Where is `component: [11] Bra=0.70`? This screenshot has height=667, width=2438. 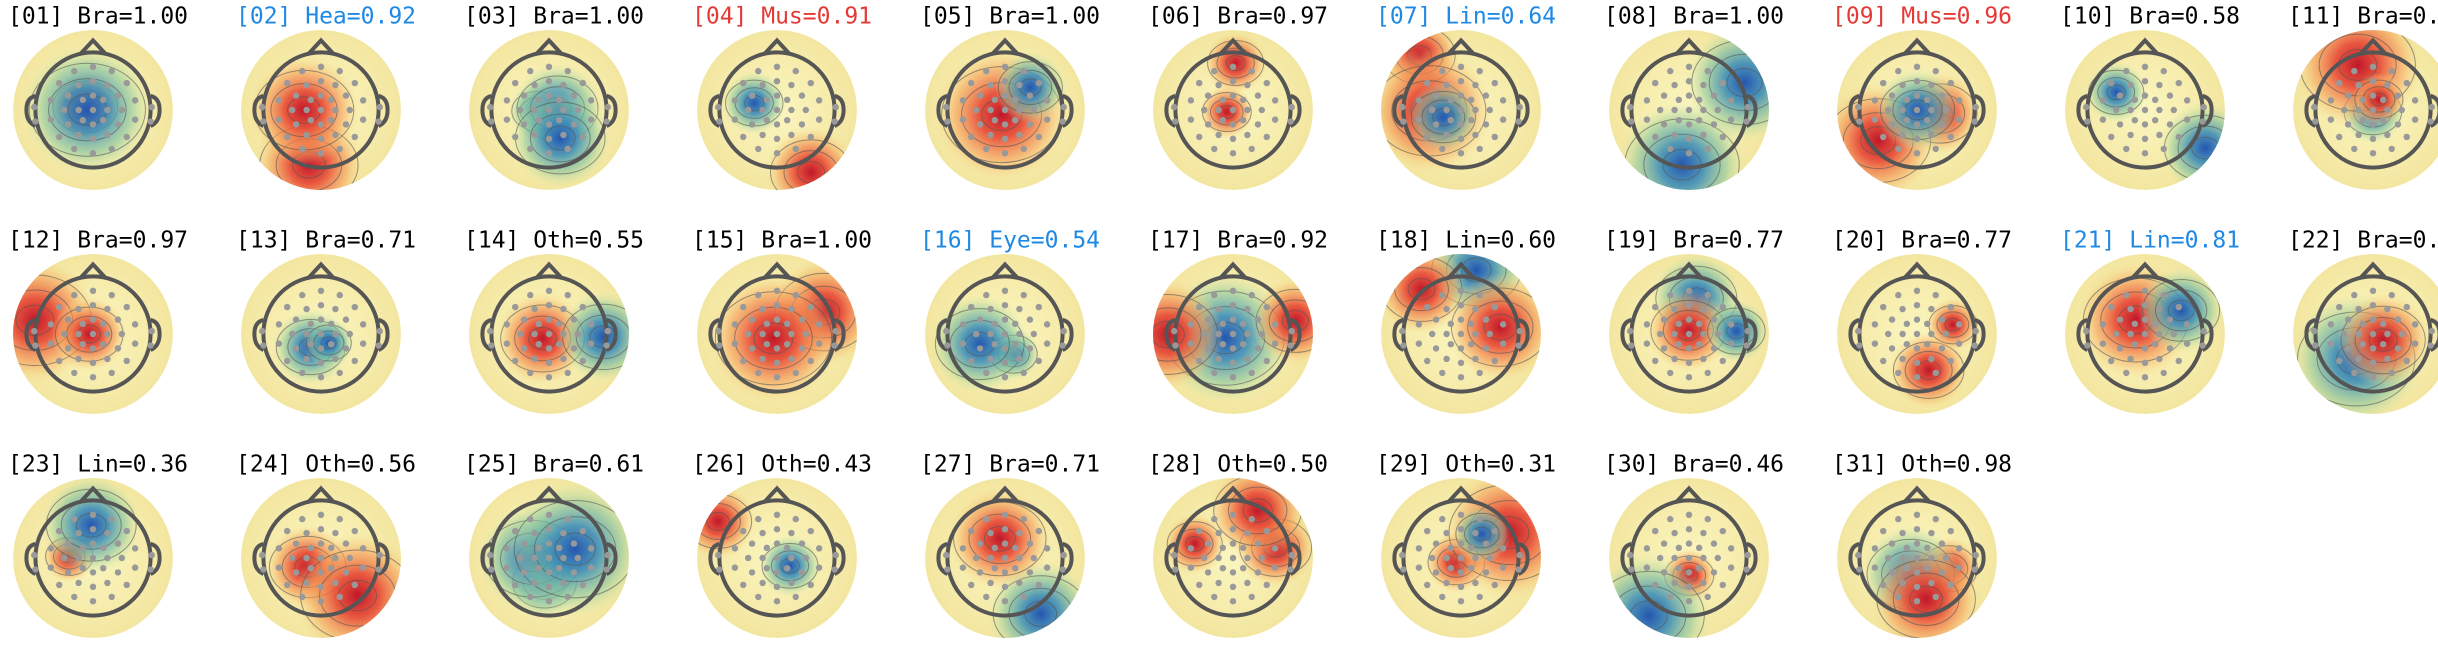
component: [11] Bra=0.70 is located at coordinates (2363, 97).